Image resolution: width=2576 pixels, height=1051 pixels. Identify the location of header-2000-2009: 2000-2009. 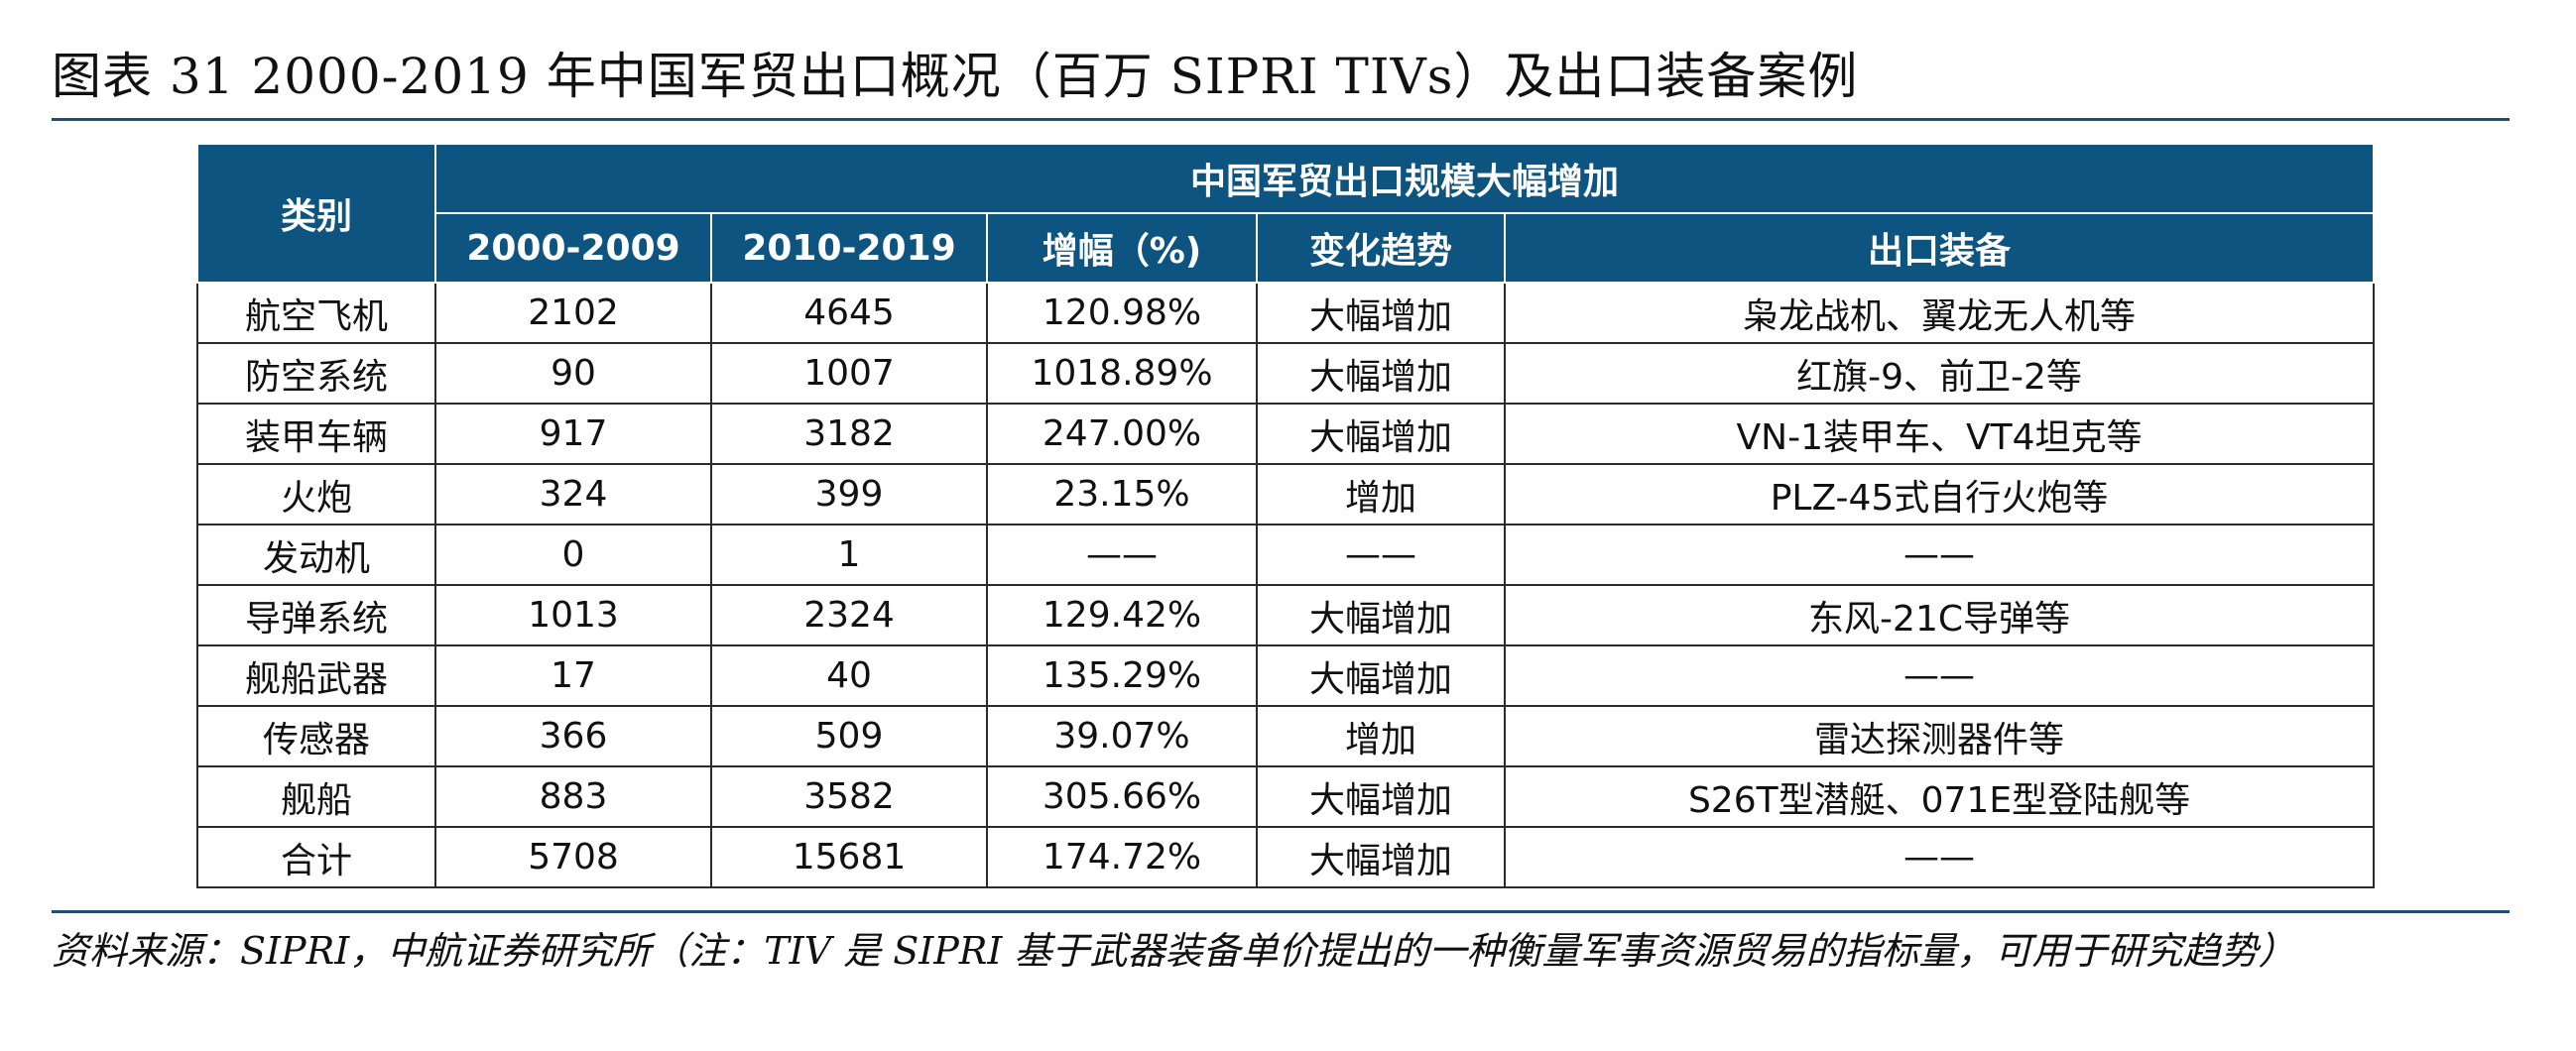
(573, 248).